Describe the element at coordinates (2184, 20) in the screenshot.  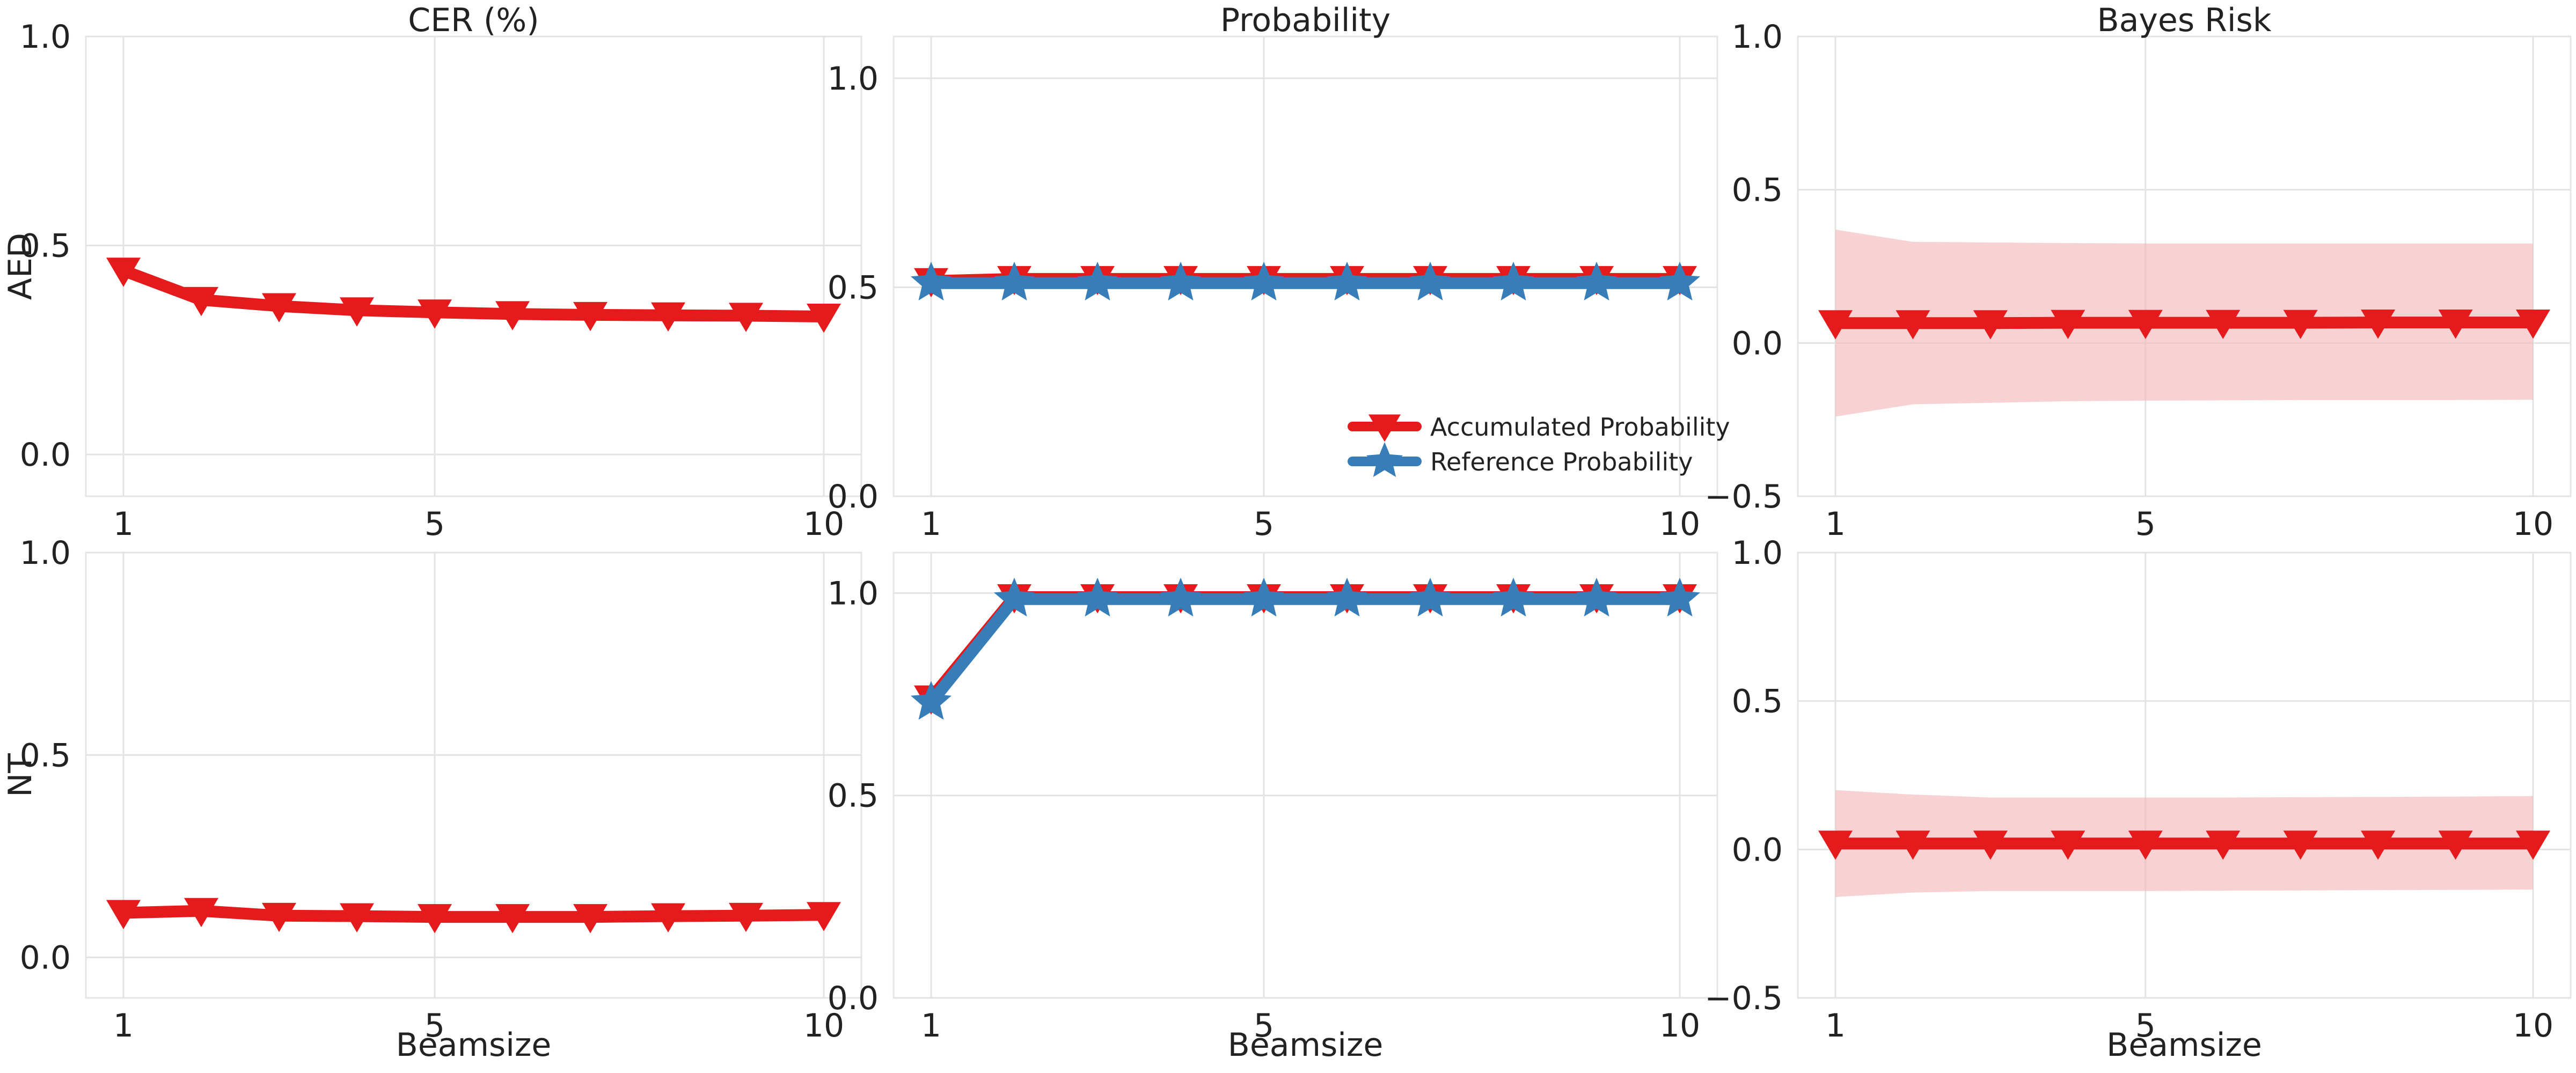
I see `column-title: Bayes Risk` at that location.